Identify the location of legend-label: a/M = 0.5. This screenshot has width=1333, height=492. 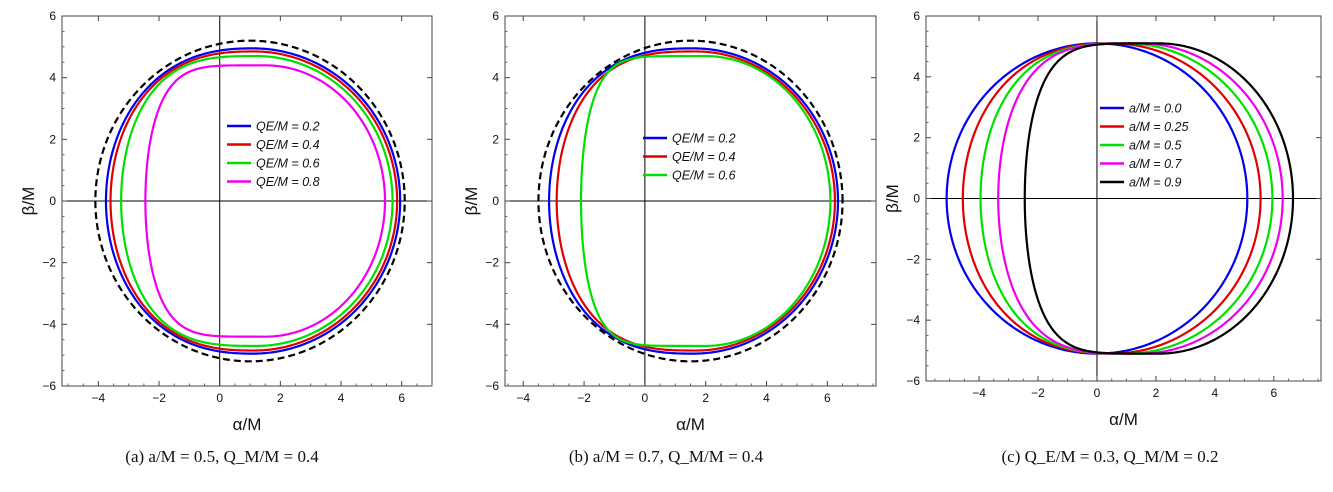
(1155, 146).